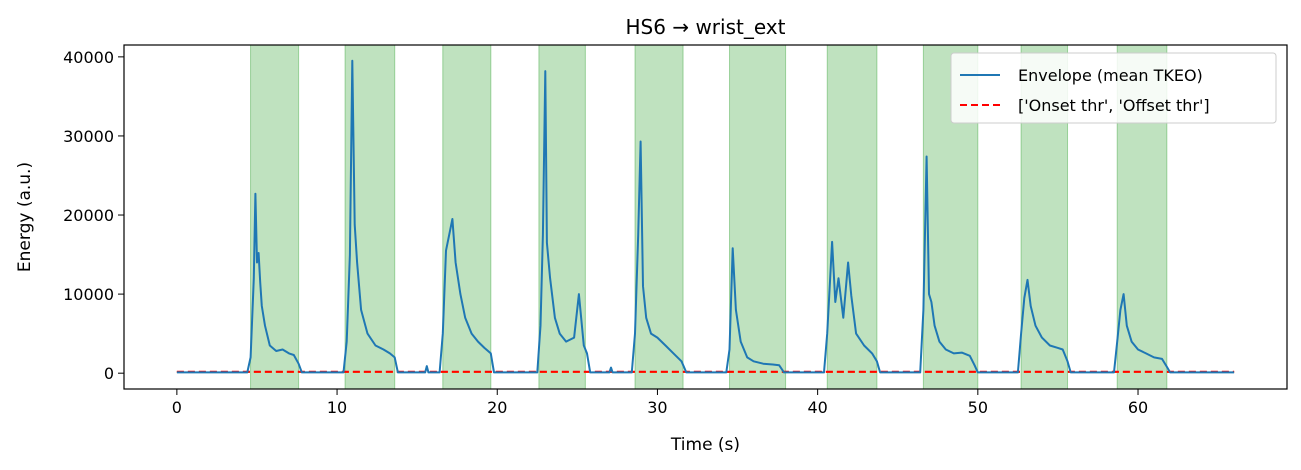 This screenshot has width=1301, height=470. I want to click on legend-label-thresholds: ['Onset thr', 'Offset thr'], so click(1114, 105).